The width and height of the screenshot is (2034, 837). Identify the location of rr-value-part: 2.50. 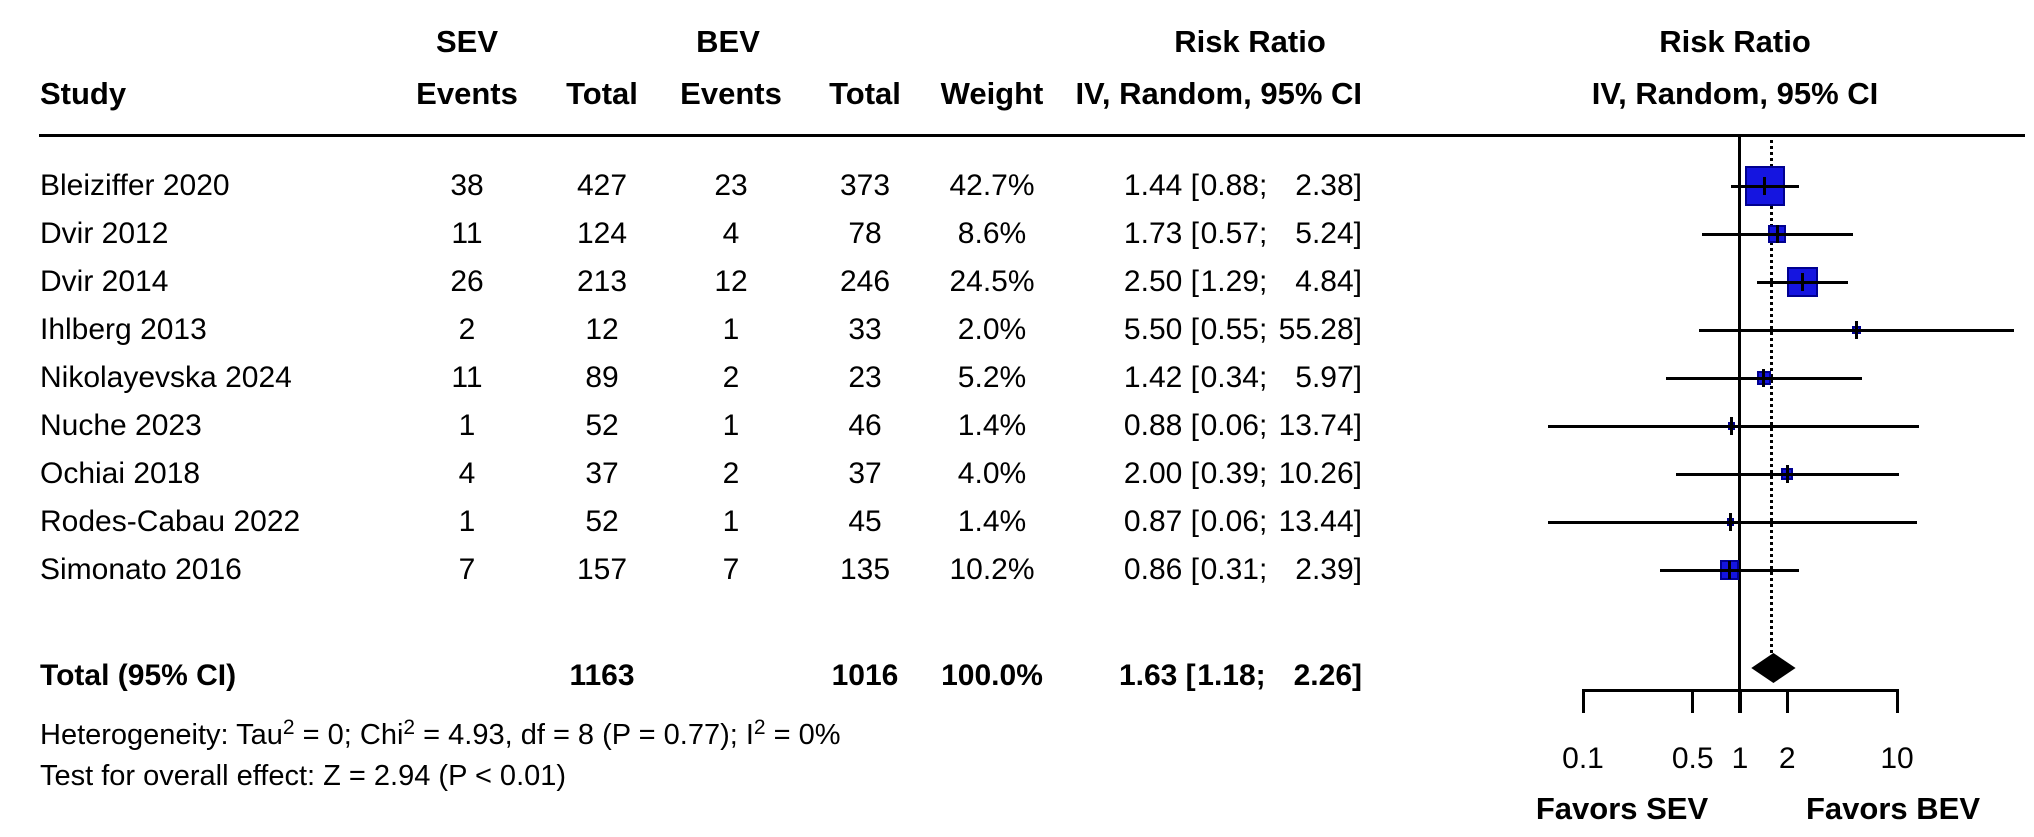
(1153, 281).